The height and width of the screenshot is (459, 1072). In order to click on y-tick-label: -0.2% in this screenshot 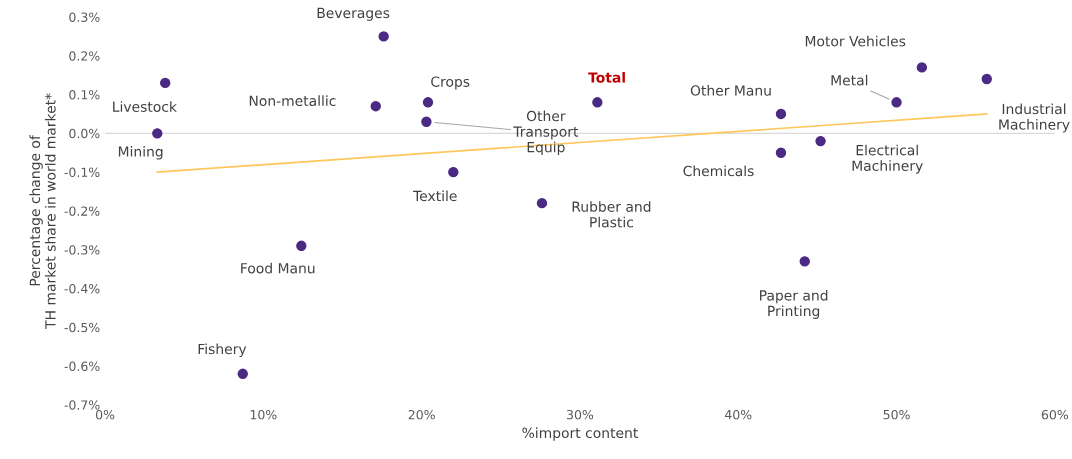, I will do `click(82, 211)`.